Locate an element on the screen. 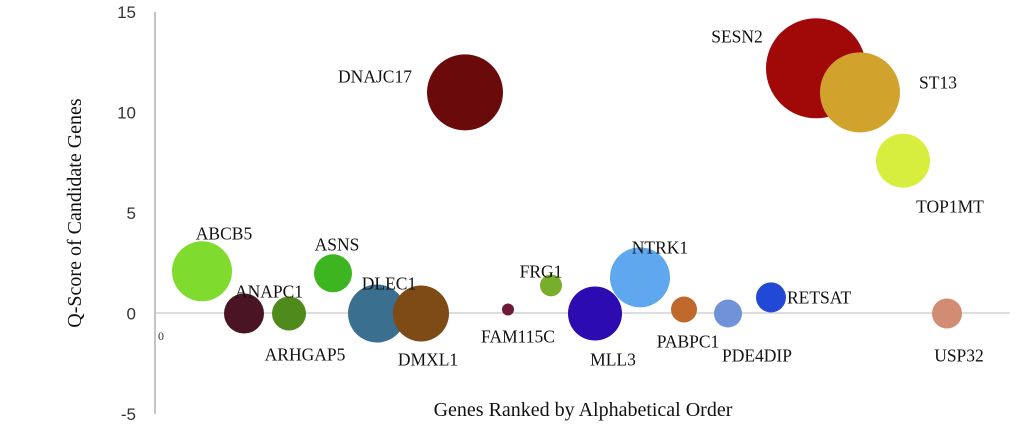 Image resolution: width=1024 pixels, height=435 pixels. bubble-top1mt is located at coordinates (903, 160).